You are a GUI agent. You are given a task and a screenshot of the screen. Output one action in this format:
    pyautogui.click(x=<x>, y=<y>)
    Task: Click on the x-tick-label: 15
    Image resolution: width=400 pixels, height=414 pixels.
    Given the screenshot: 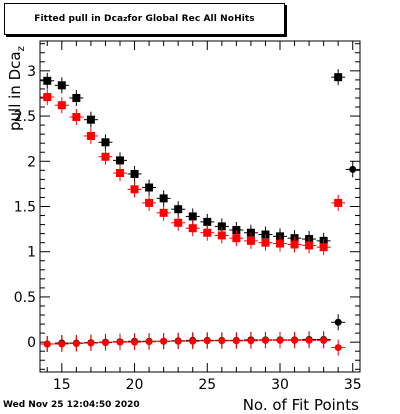 What is the action you would take?
    pyautogui.click(x=62, y=385)
    